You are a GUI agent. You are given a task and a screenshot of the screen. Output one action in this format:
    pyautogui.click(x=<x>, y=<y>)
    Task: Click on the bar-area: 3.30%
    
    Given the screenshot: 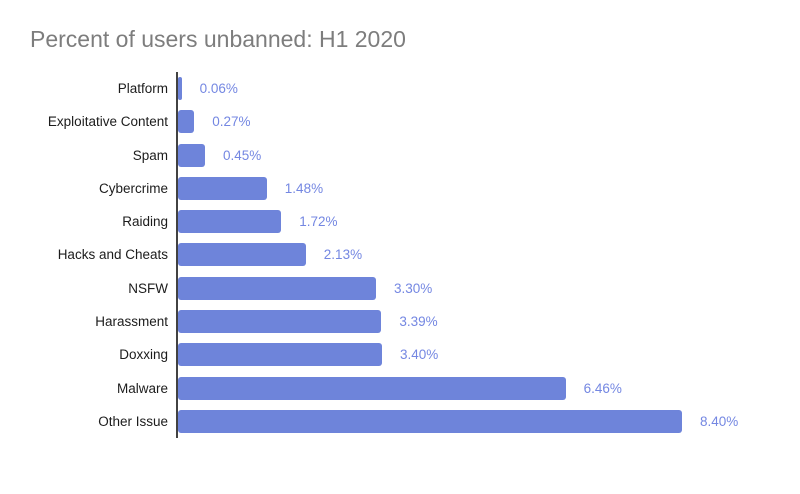 What is the action you would take?
    pyautogui.click(x=476, y=288)
    